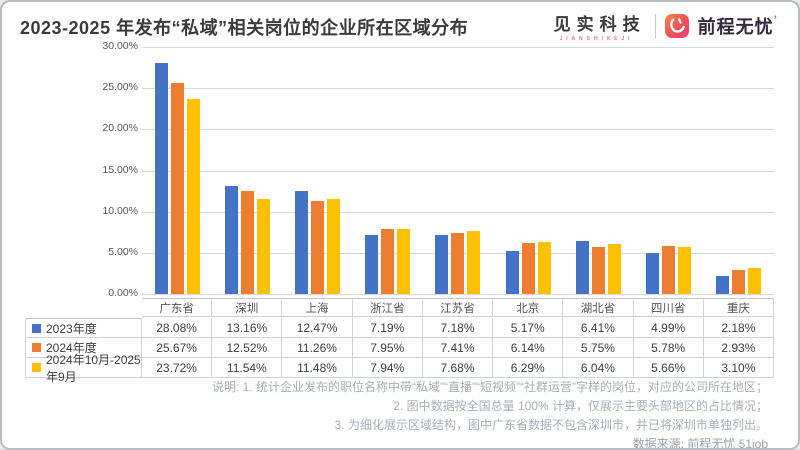  I want to click on y-tick-label: 15.00%, so click(120, 169).